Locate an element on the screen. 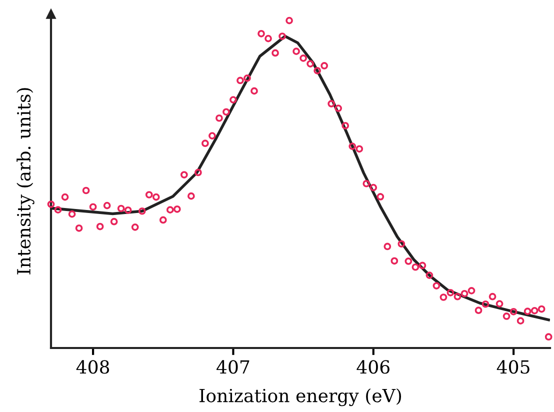 Image resolution: width=554 pixels, height=412 pixels. x-axis-title: Ionization energy (eV) is located at coordinates (301, 397).